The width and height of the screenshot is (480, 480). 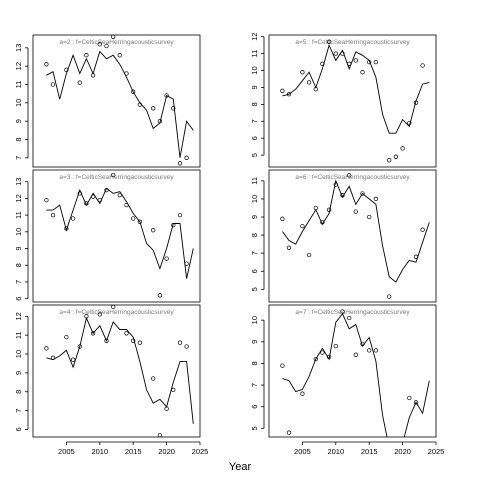 What do you see at coordinates (18, 66) in the screenshot?
I see `y-tick-label: 12` at bounding box center [18, 66].